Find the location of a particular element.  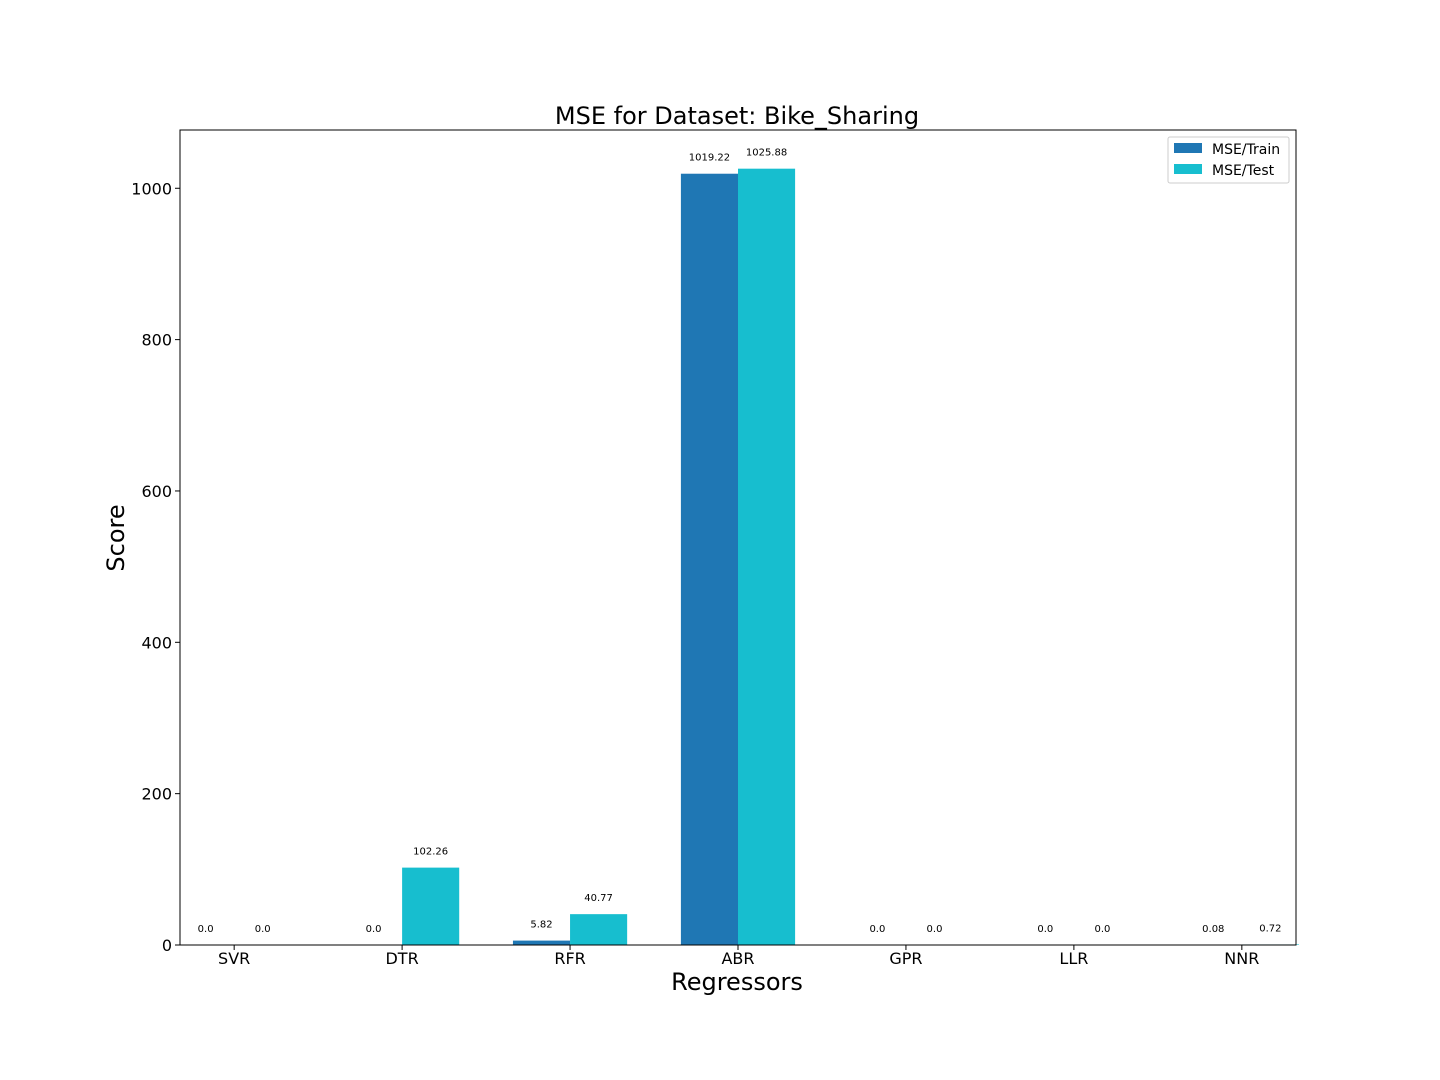

x-axis-label: Regressors is located at coordinates (737, 982).